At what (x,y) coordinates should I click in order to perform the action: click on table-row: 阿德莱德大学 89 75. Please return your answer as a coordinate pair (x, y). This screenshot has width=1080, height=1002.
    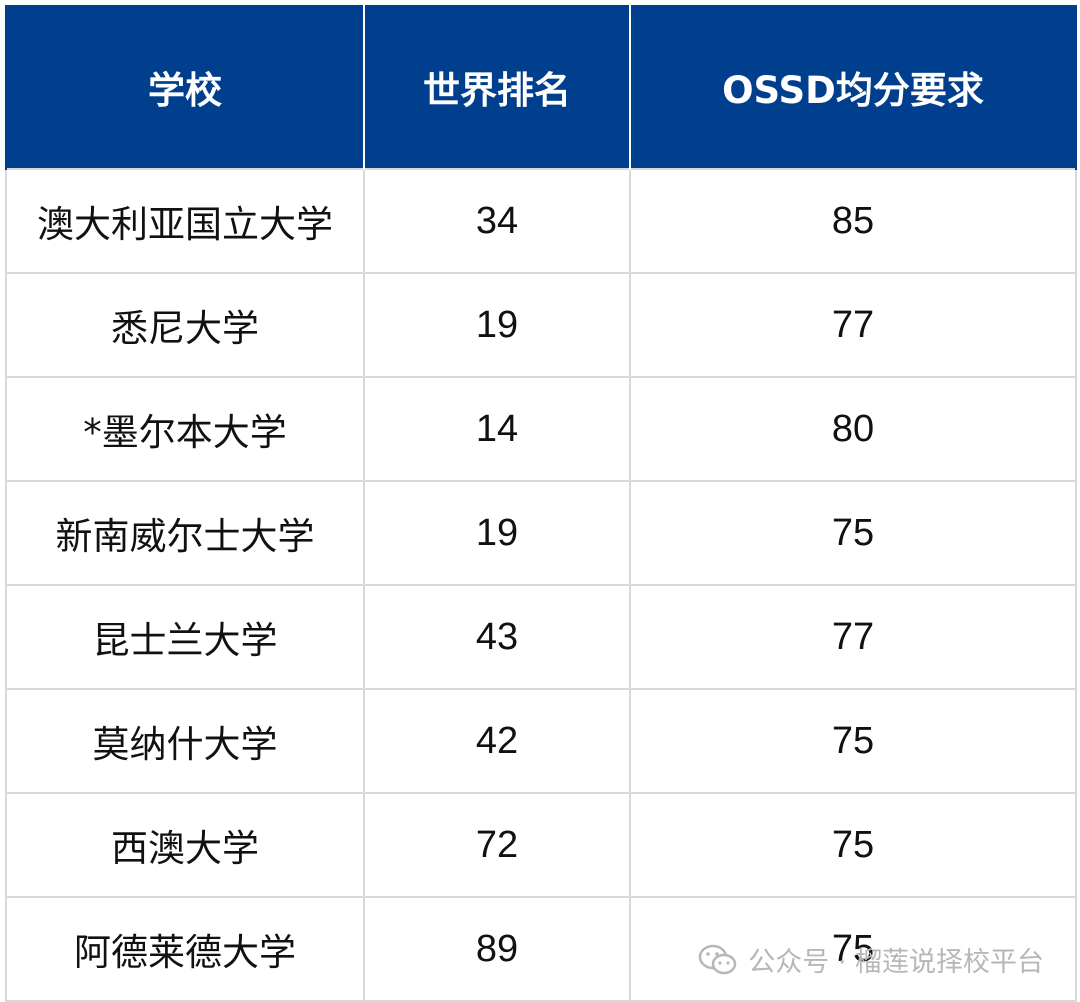
    Looking at the image, I should click on (541, 949).